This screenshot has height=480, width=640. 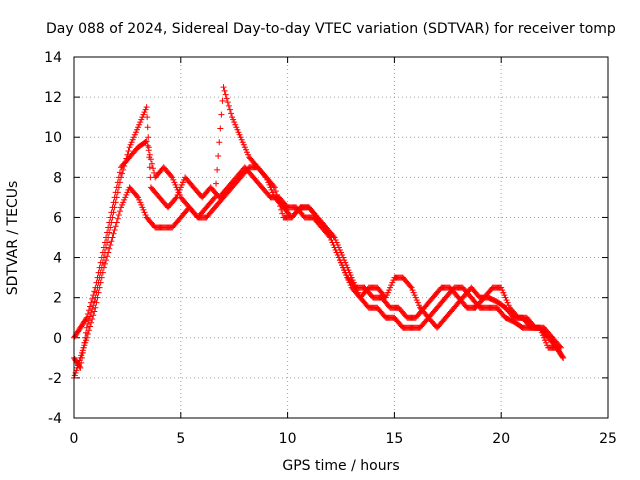 I want to click on x-tick-label: 25, so click(x=608, y=439).